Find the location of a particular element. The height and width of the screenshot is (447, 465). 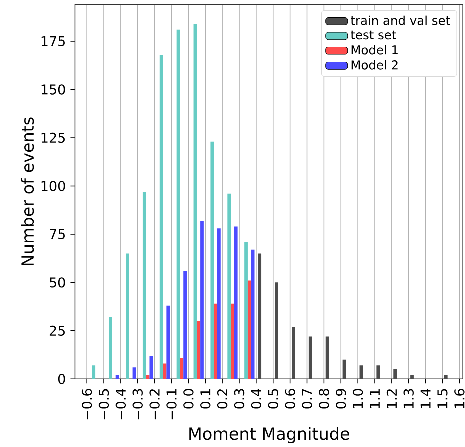

x-tick-label: −0.2 is located at coordinates (155, 405).